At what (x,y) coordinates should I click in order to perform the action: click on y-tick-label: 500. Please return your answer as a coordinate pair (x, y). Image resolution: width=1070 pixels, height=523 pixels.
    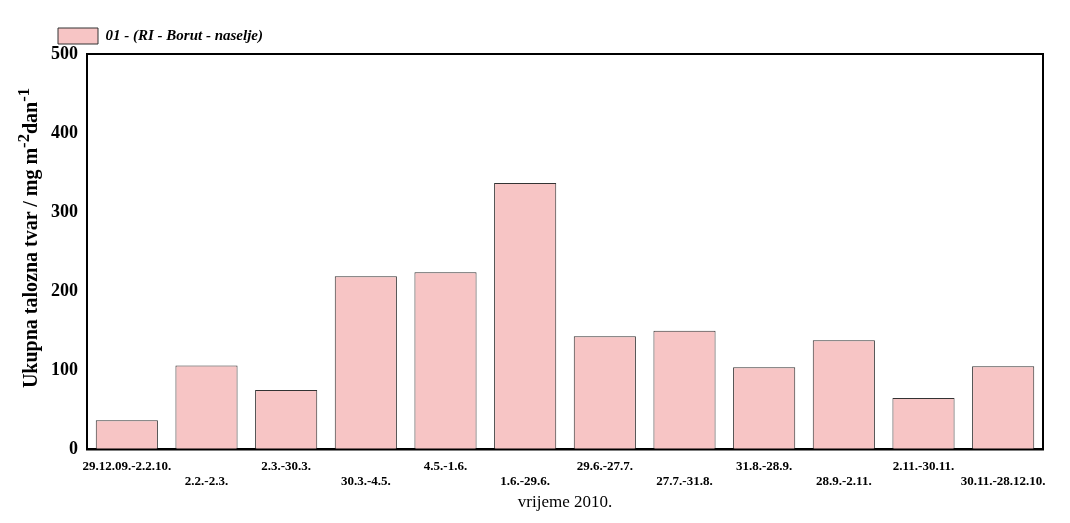
    Looking at the image, I should click on (64, 52).